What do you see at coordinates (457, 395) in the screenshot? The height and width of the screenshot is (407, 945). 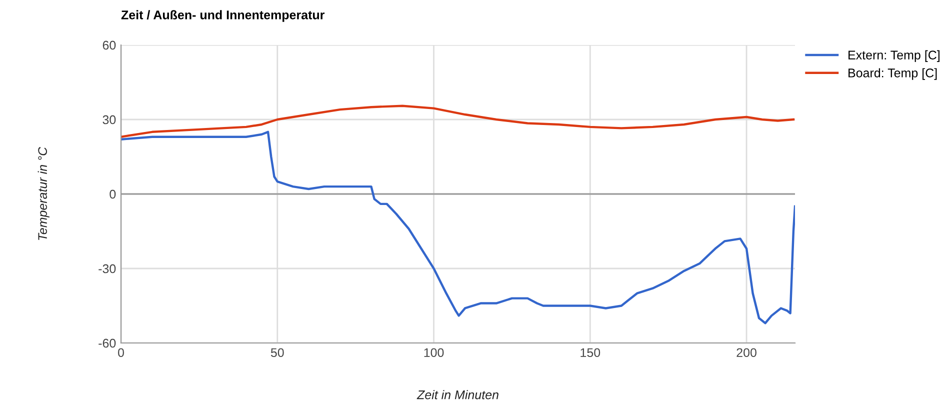 I see `x-axis-title: Zeit in Minuten` at bounding box center [457, 395].